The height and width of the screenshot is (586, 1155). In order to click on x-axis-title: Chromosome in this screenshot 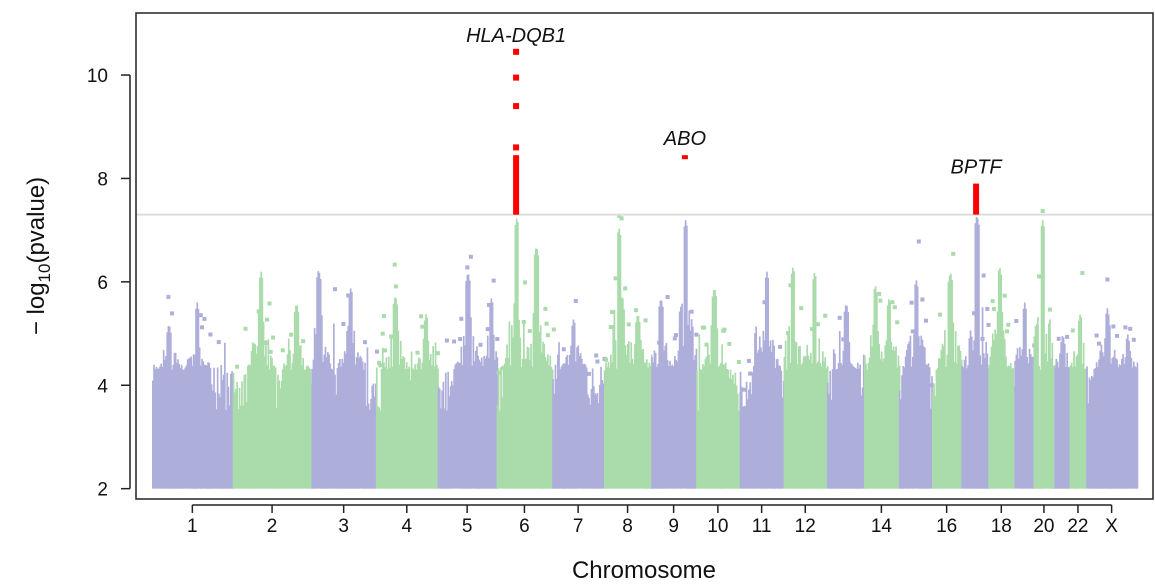, I will do `click(644, 570)`.